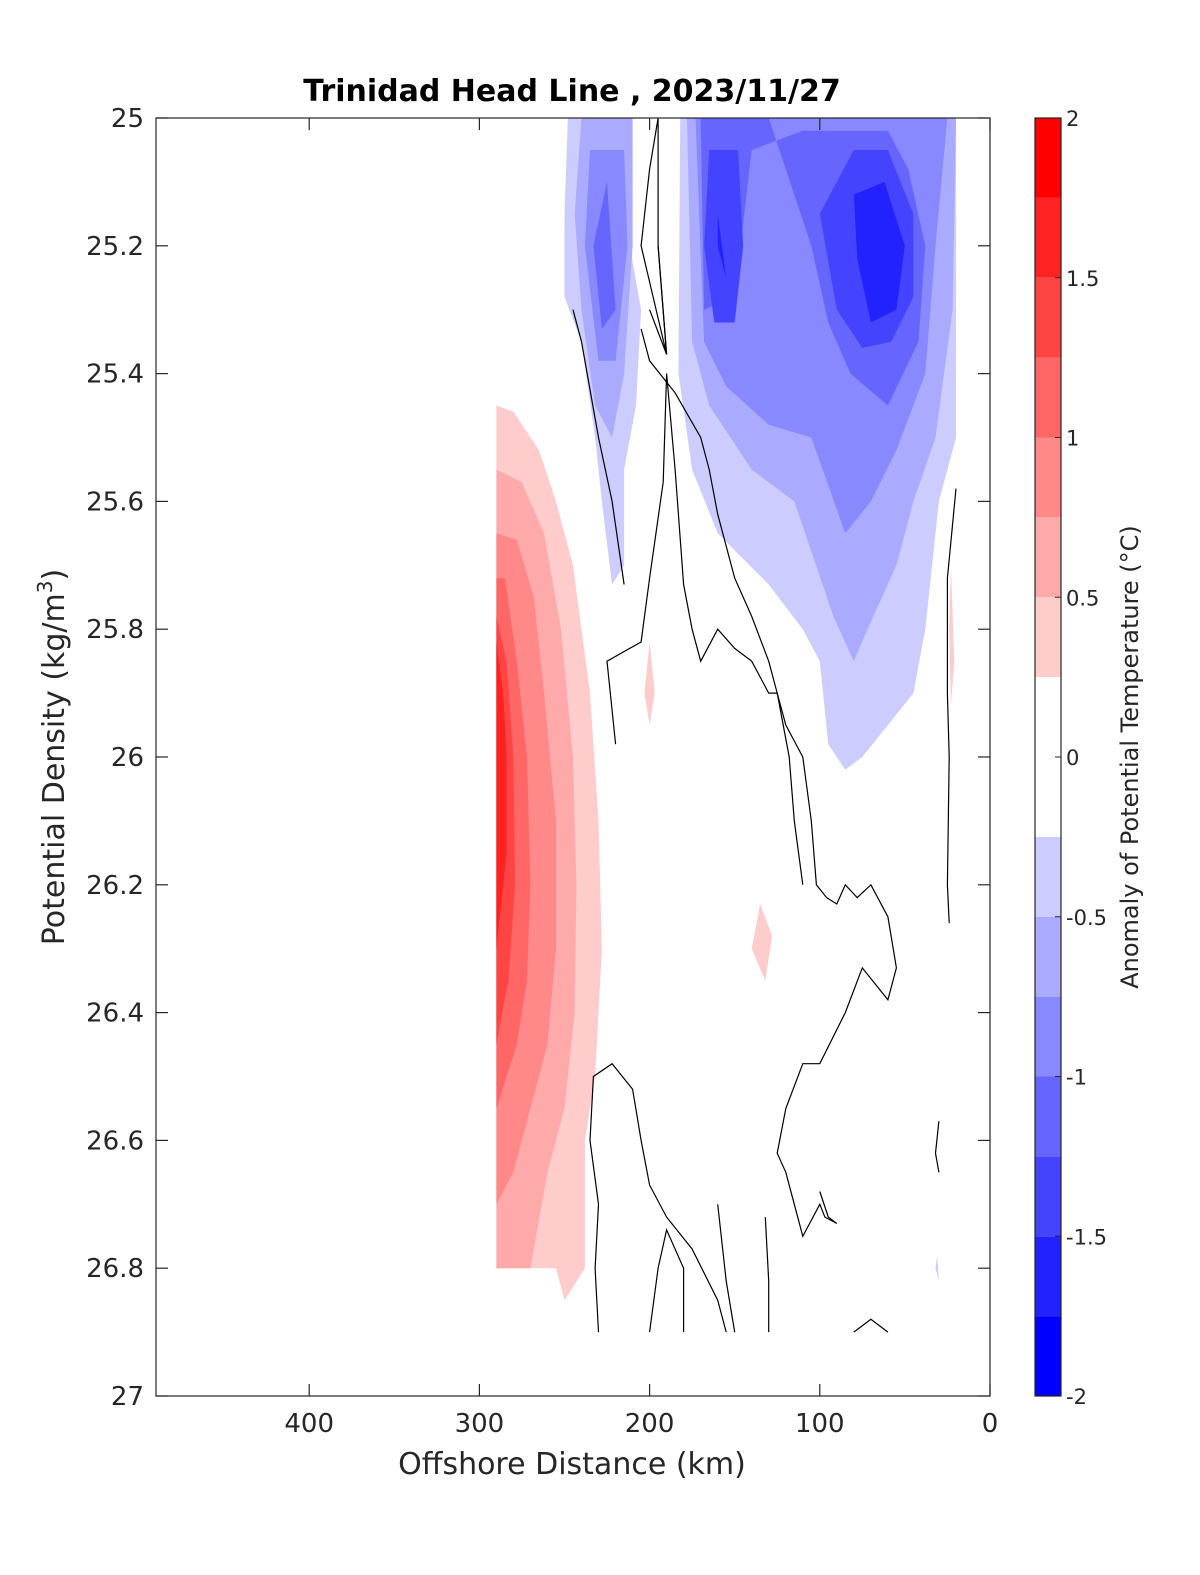 The image size is (1200, 1575). I want to click on y-tick-label-0: 25, so click(127, 119).